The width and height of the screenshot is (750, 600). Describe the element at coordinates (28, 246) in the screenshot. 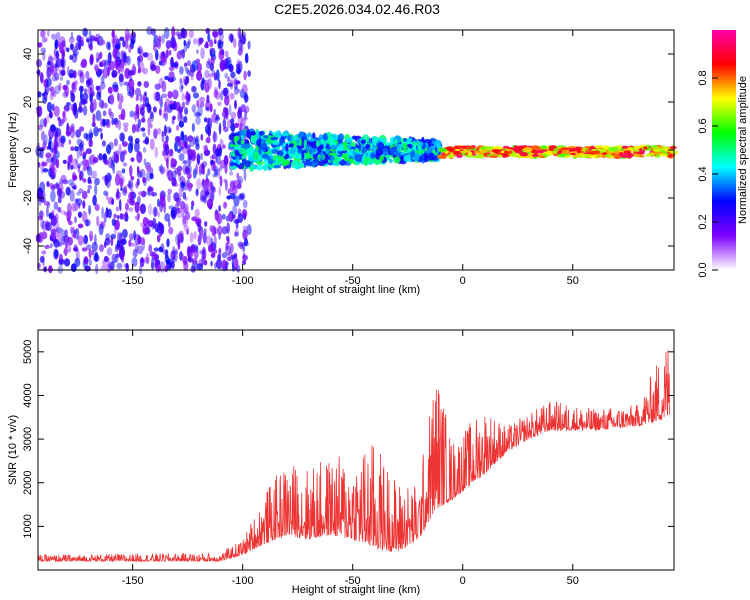

I see `y-tick-label: -40` at that location.